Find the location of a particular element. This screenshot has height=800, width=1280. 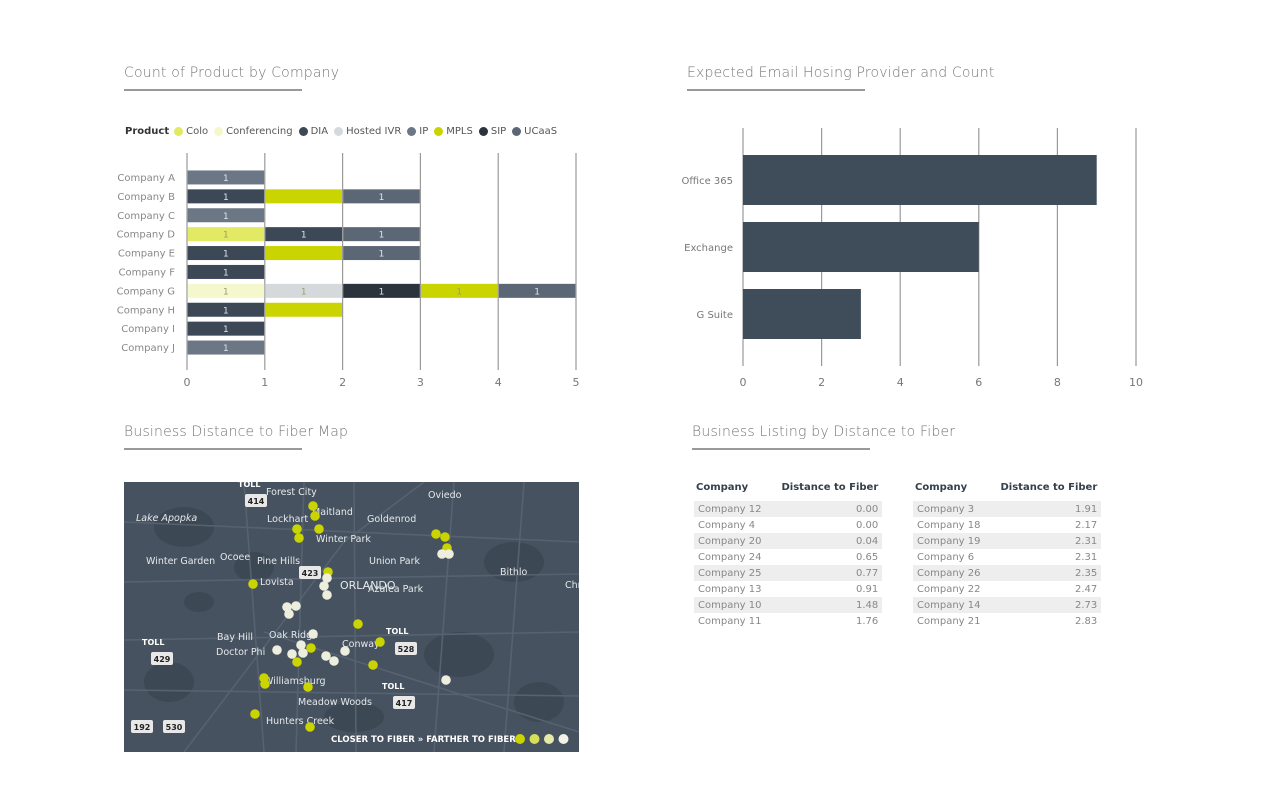

company-cell: Company 22 is located at coordinates (949, 589).